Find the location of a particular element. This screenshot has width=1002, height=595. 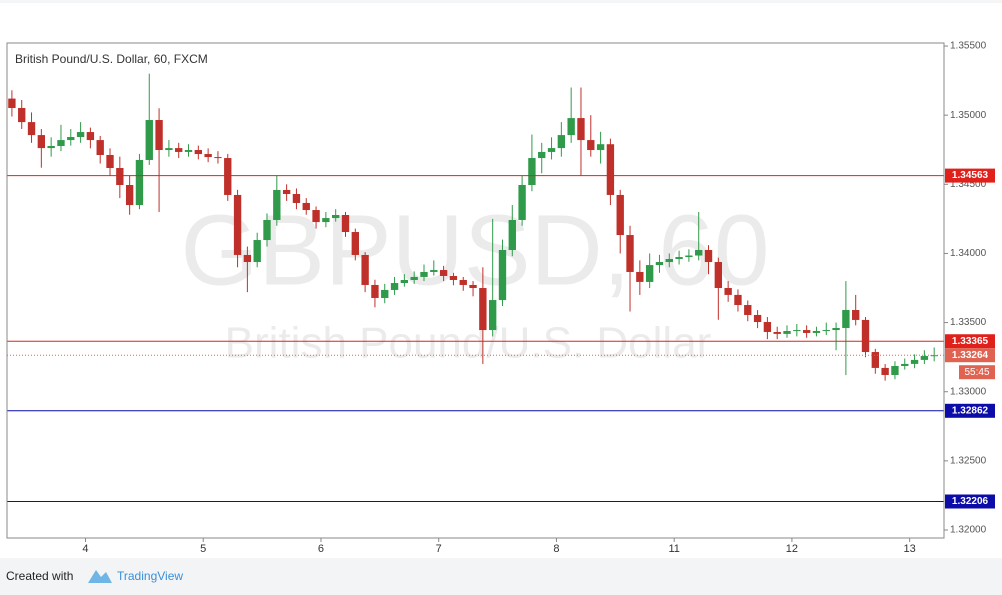

y-tick-label: 1.34000 is located at coordinates (968, 253).